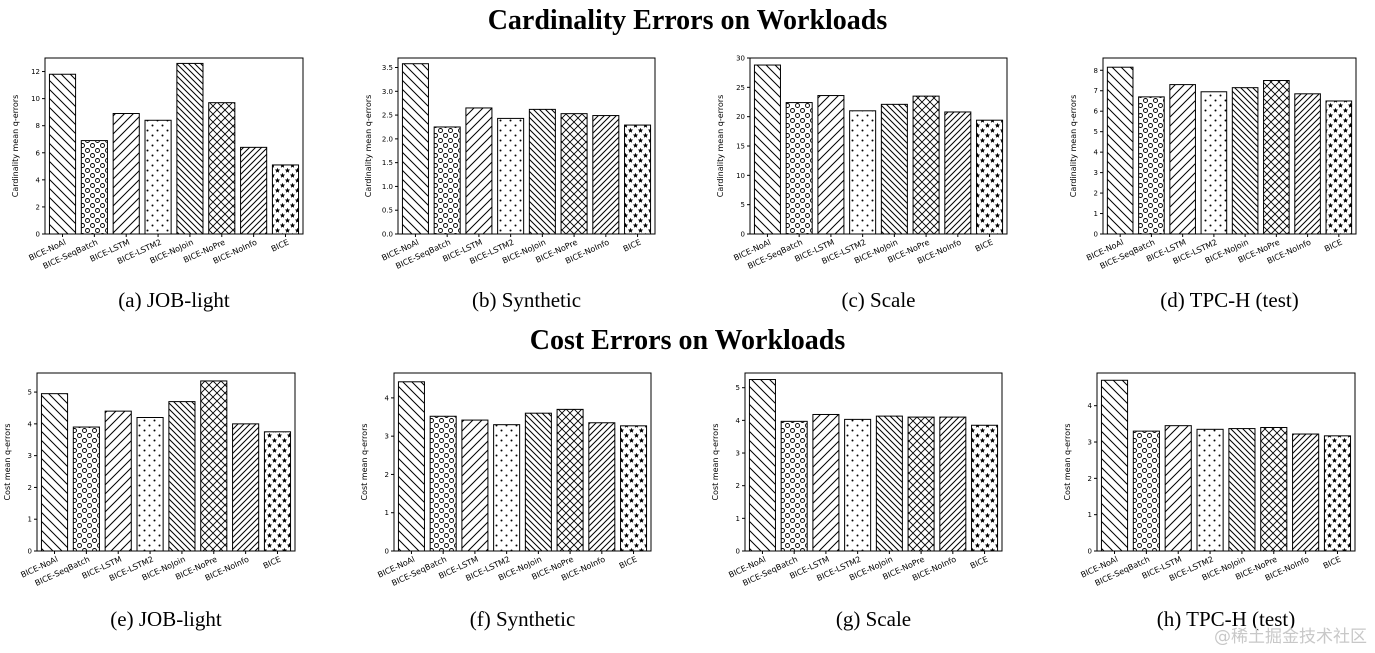 The height and width of the screenshot is (653, 1375). What do you see at coordinates (387, 235) in the screenshot?
I see `y-tick-label: 0.0` at bounding box center [387, 235].